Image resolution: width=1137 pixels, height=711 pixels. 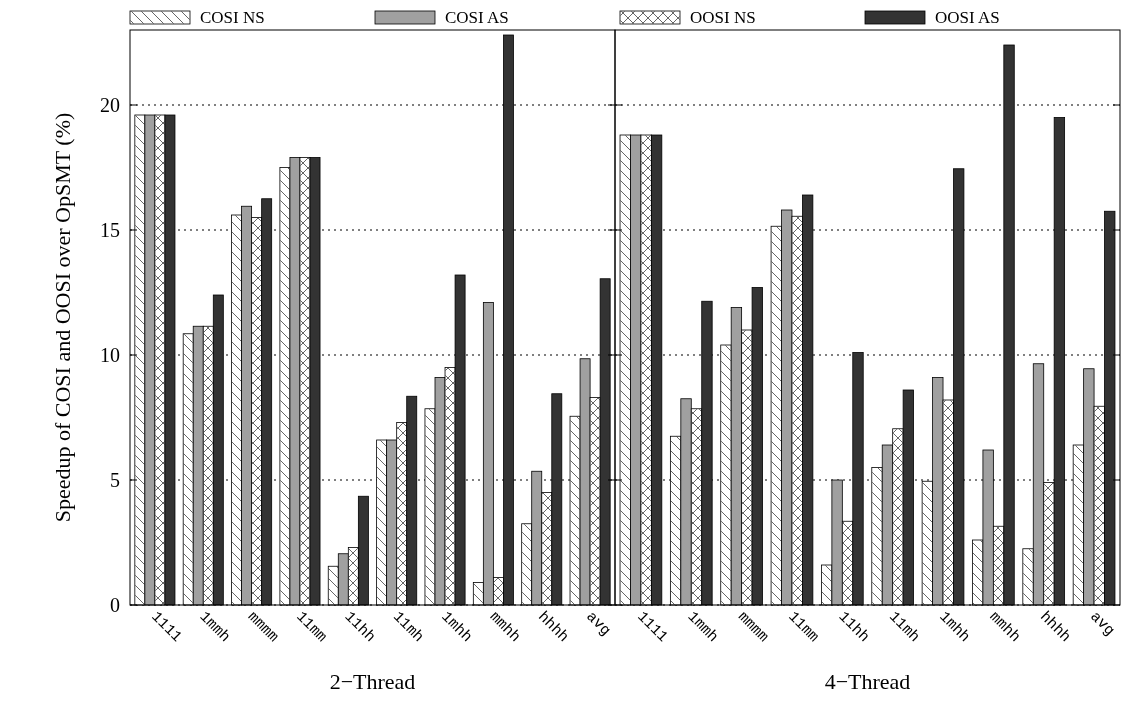 I want to click on legend-label: COSI AS, so click(x=477, y=17).